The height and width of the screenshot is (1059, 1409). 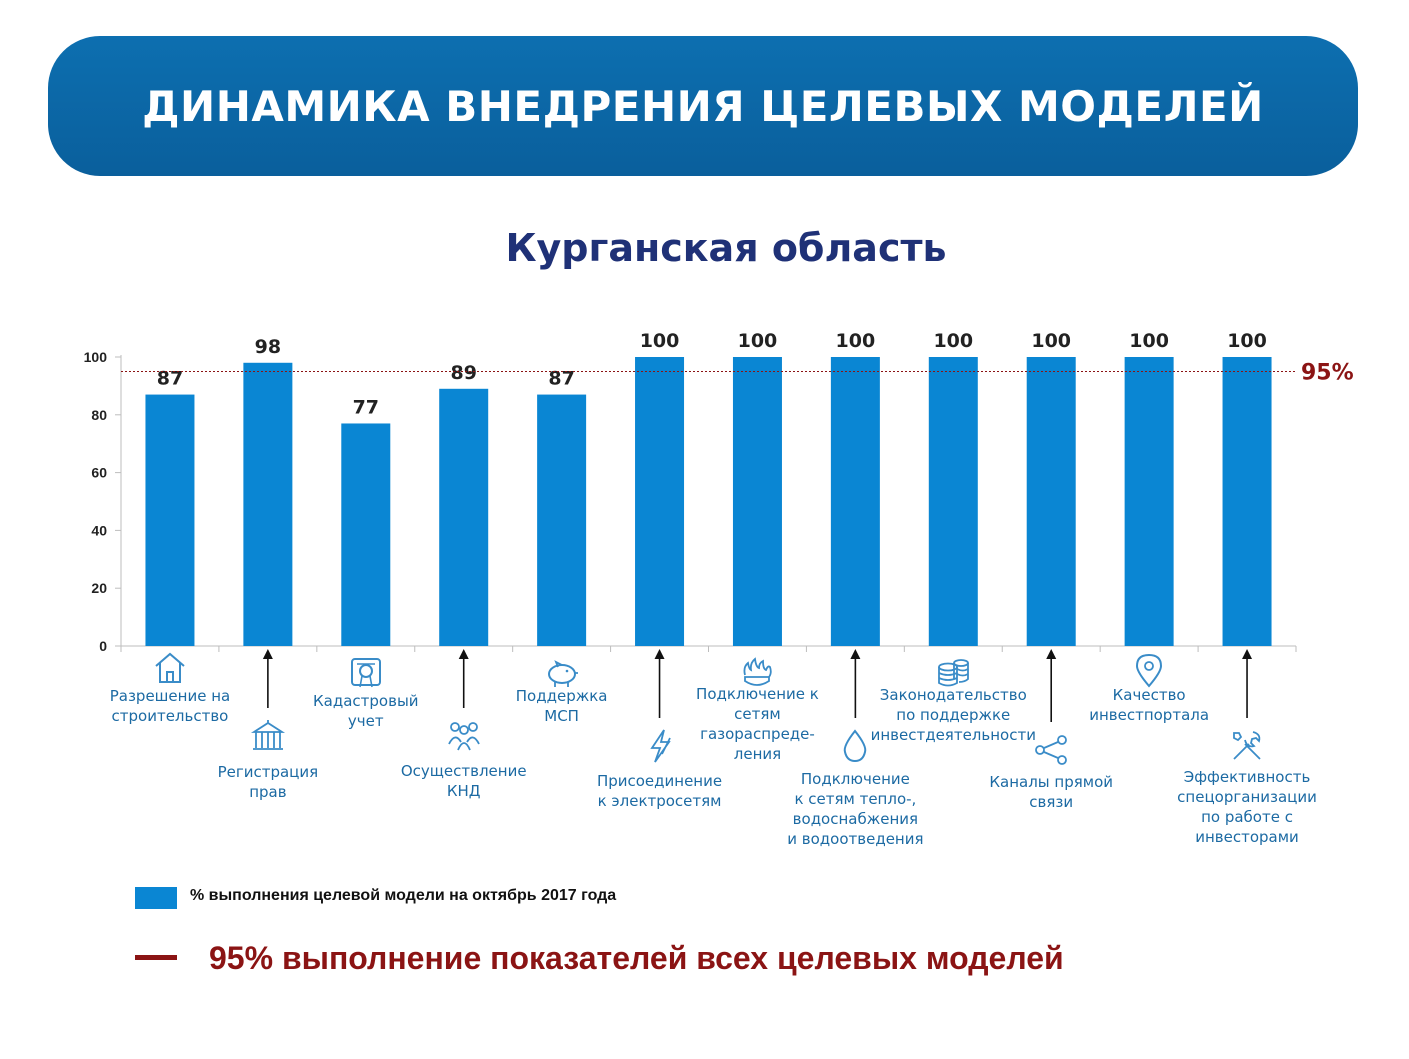 I want to click on gas-flame-icon, so click(x=757, y=675).